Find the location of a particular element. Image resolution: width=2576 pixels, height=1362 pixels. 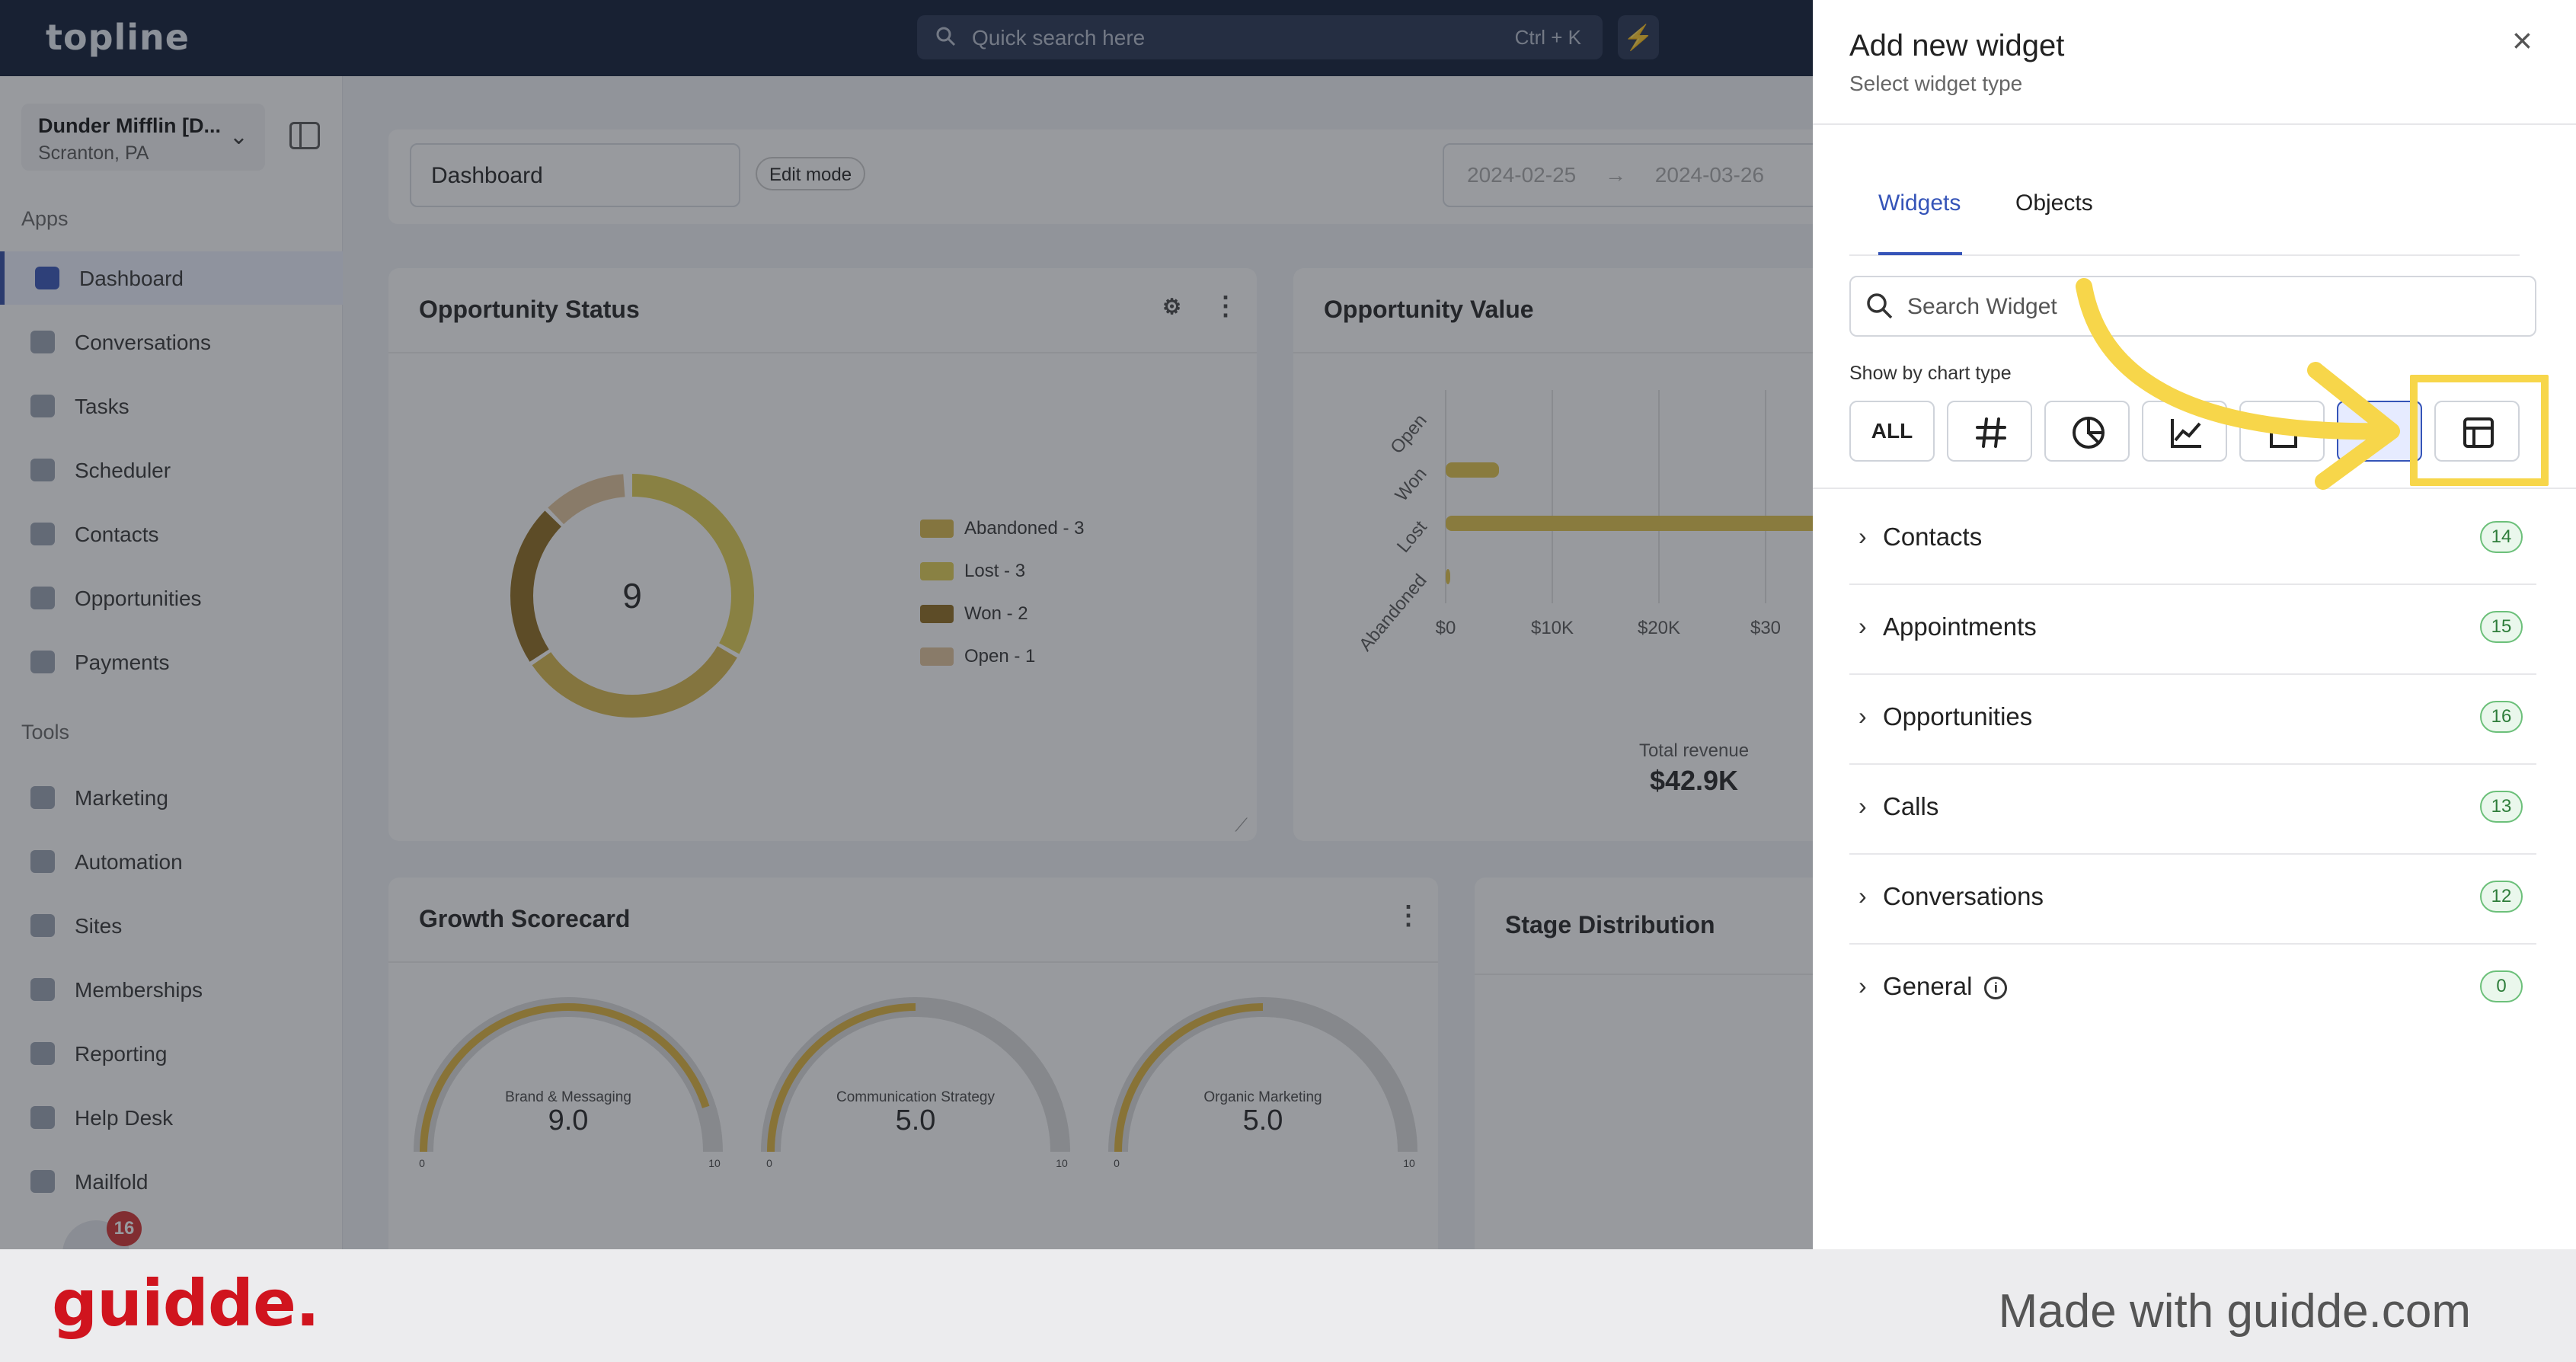

category-appointments: › Appointments 15 is located at coordinates (2192, 630).